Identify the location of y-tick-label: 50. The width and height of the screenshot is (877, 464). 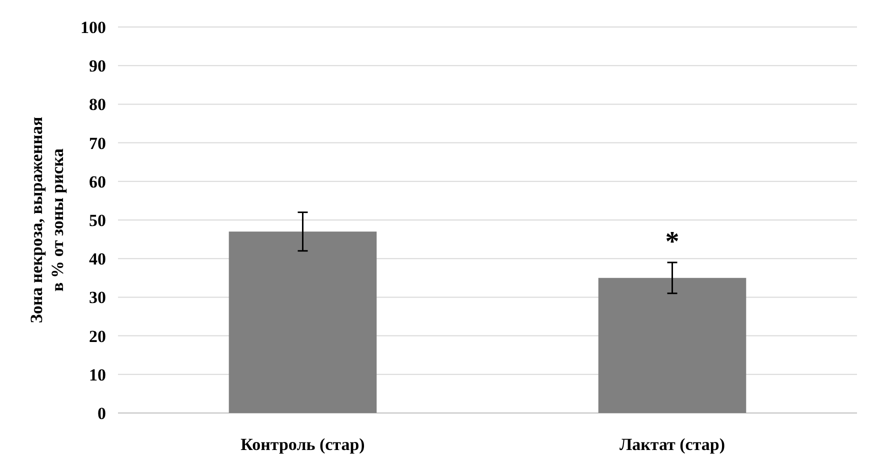
(97, 220).